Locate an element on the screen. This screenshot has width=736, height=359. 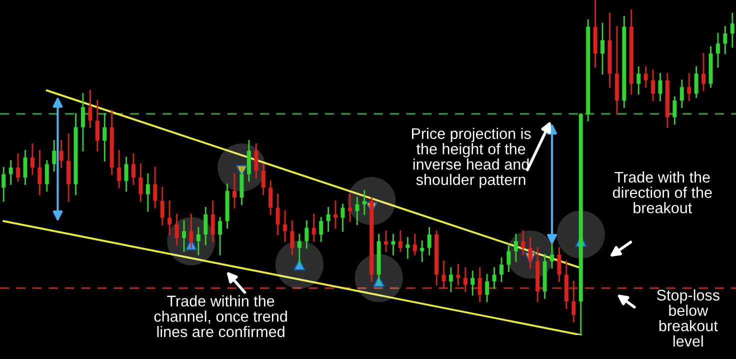
annotation: Trade with the direction of the breakout is located at coordinates (662, 192).